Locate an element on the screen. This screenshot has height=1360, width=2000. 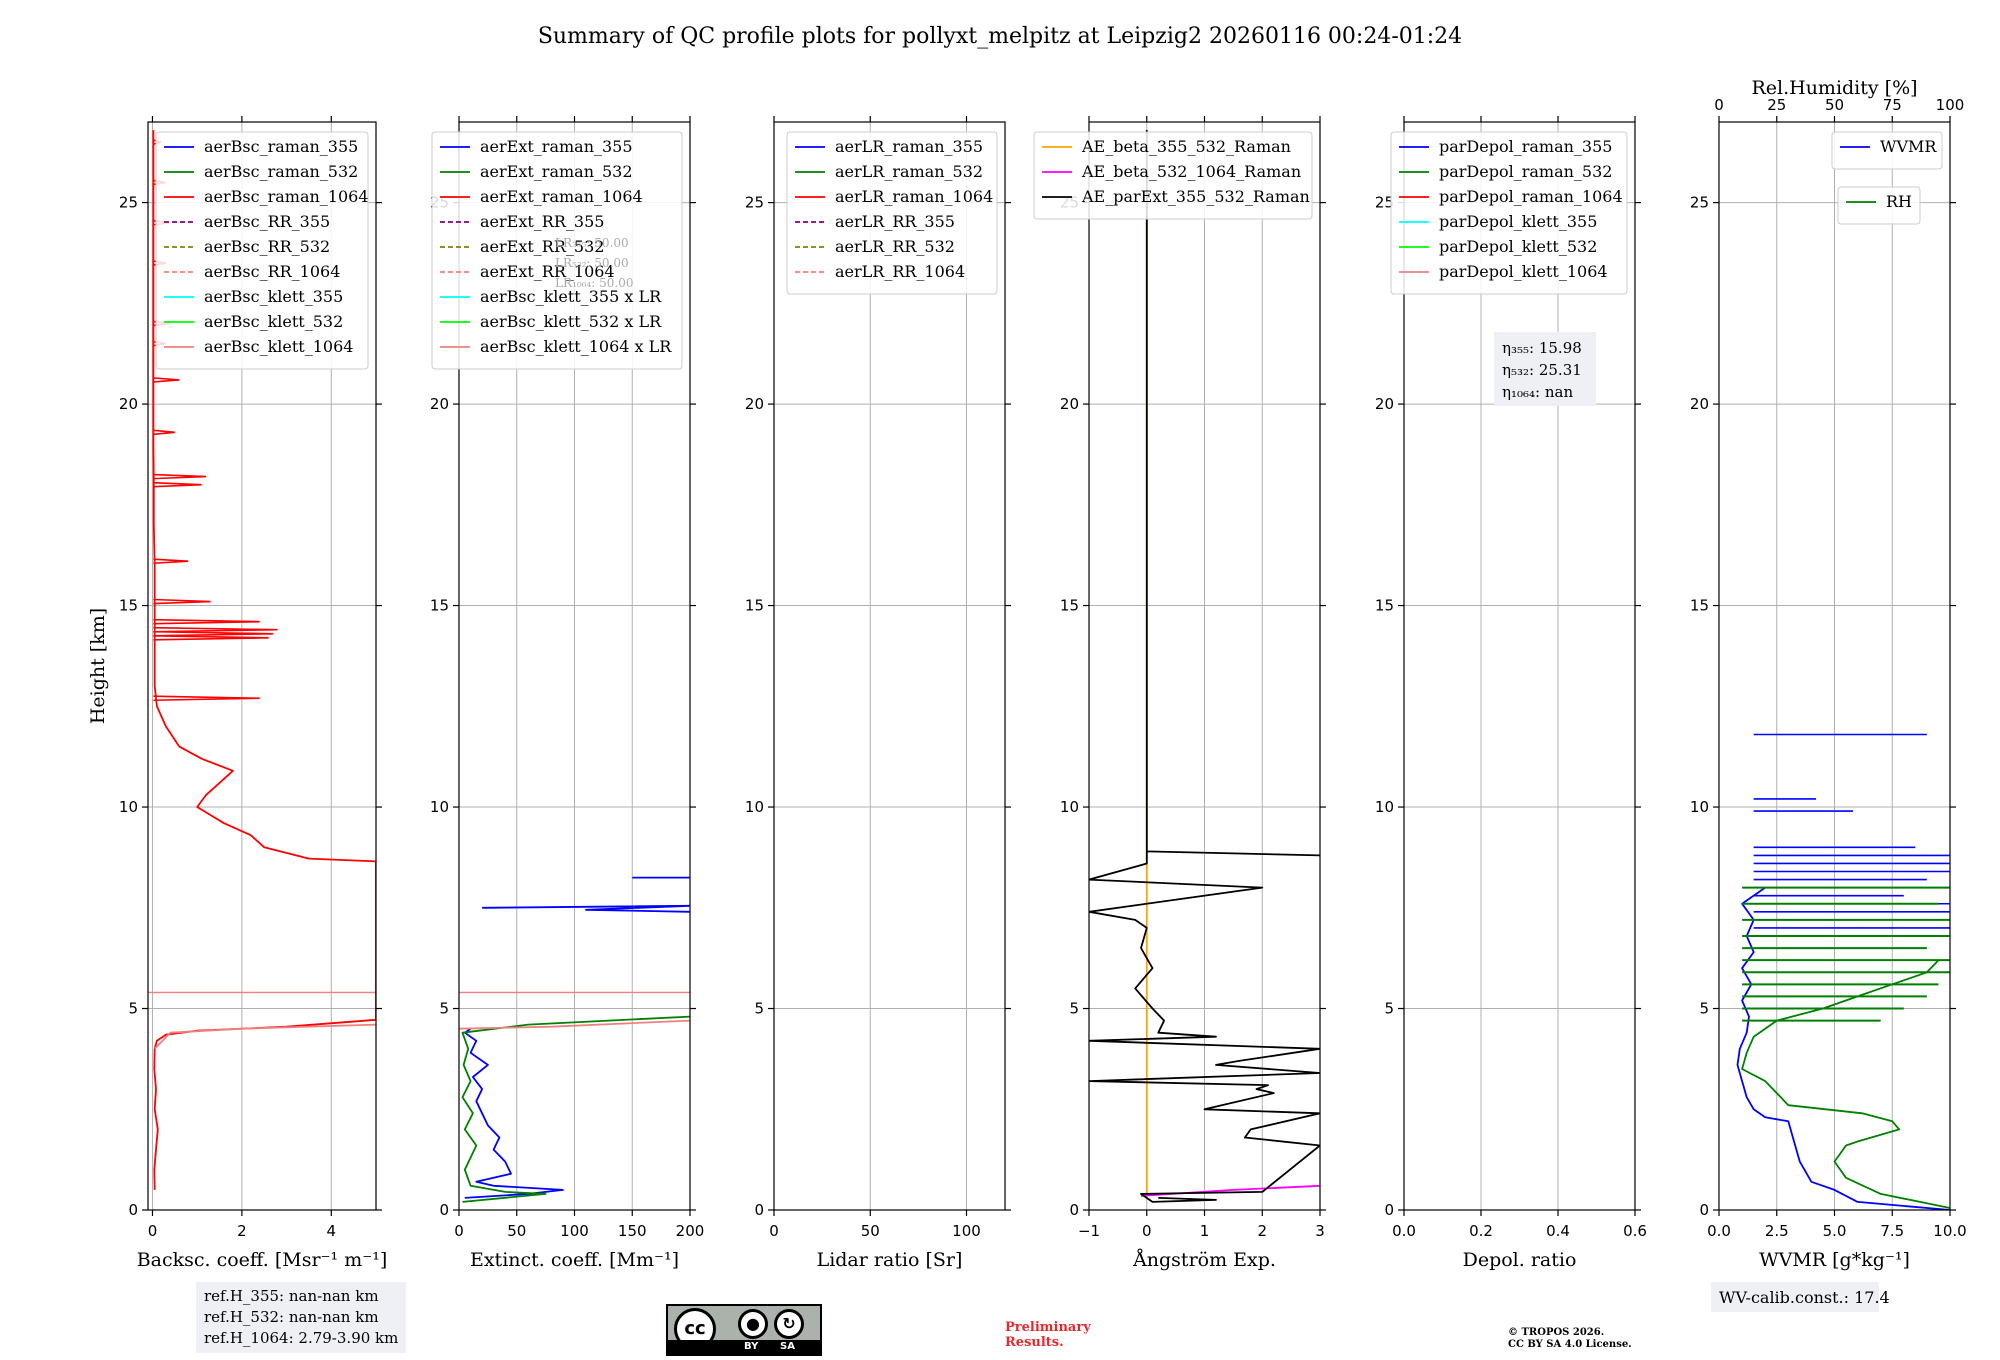
series-WVMR is located at coordinates (1843, 1048).